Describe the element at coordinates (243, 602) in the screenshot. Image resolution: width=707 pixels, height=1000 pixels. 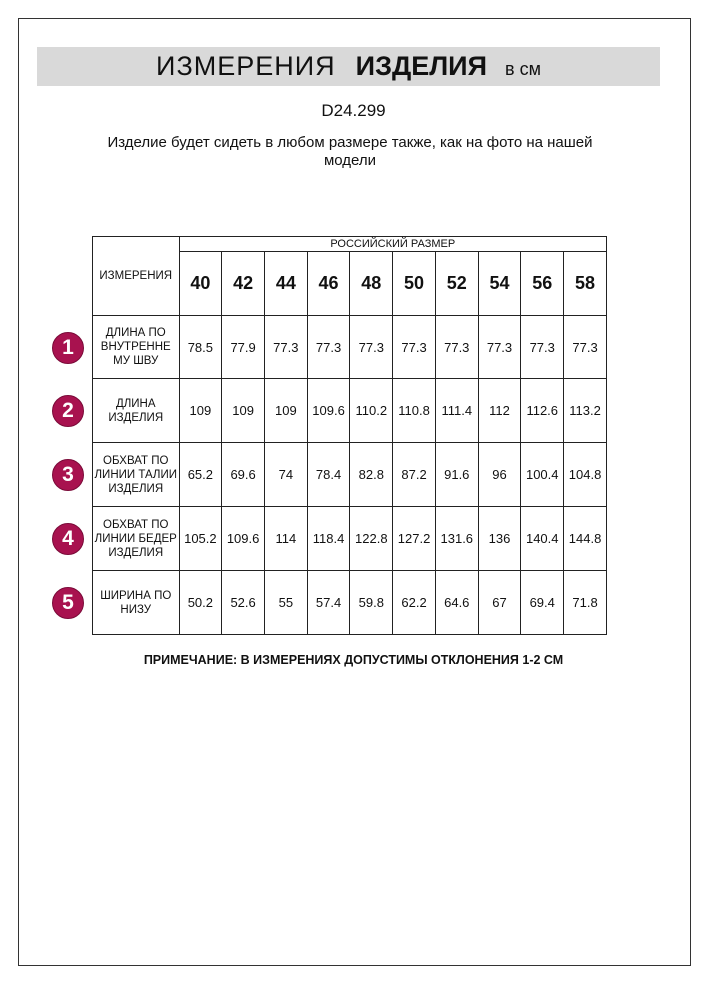
I see `value-cell: 52.6` at that location.